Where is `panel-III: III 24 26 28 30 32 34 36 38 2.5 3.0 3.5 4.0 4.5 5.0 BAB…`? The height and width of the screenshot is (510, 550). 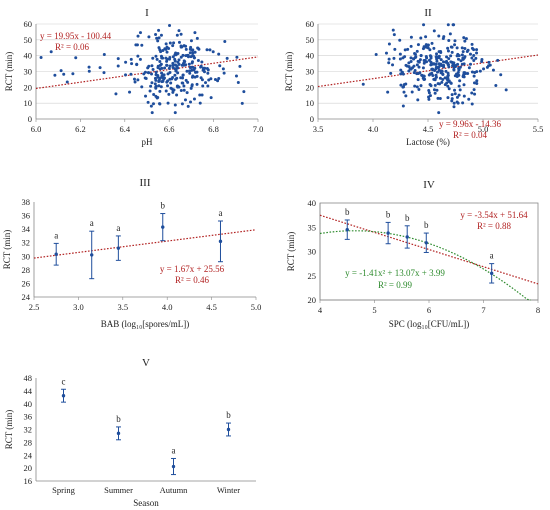
panel-III: III 24 26 28 30 32 34 36 38 2.5 3.0 3.5 4.0 4.5 5.0 BAB… is located at coordinates (131, 253).